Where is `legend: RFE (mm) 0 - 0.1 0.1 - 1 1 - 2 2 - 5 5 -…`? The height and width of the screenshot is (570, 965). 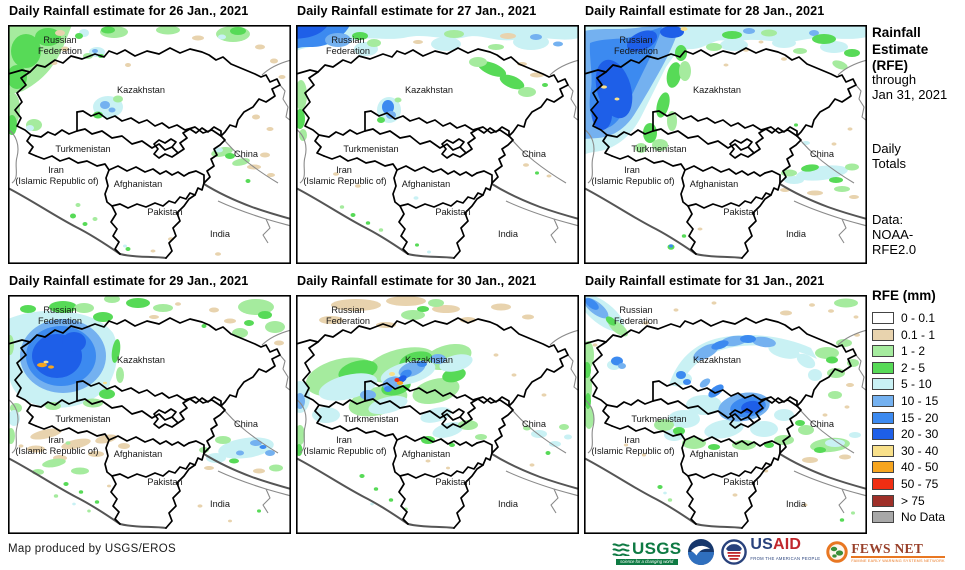 legend: RFE (mm) 0 - 0.1 0.1 - 1 1 - 2 2 - 5 5 -… is located at coordinates (908, 408).